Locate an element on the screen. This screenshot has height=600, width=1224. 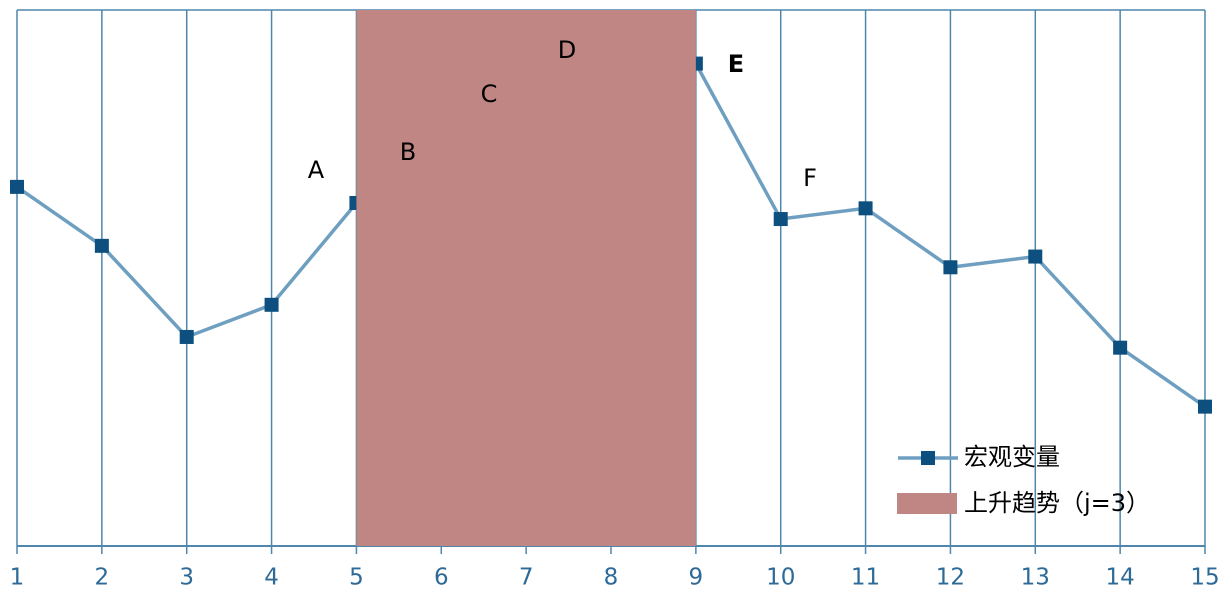
legend-label: 宏观变量 is located at coordinates (1012, 457).